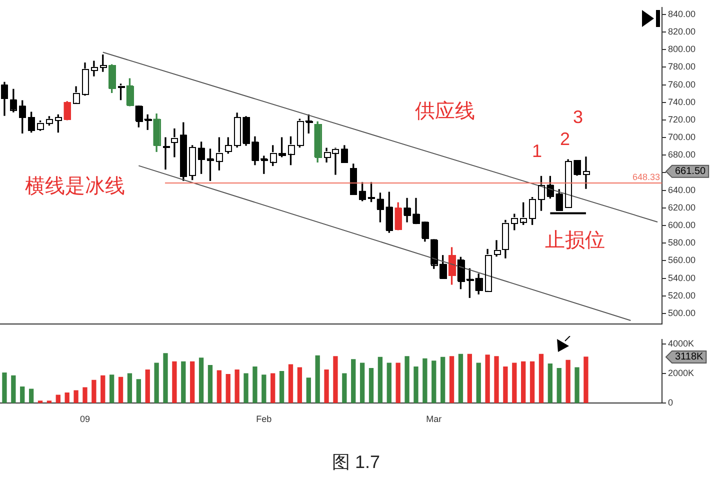  I want to click on y-tick-label: 820.00, so click(682, 31).